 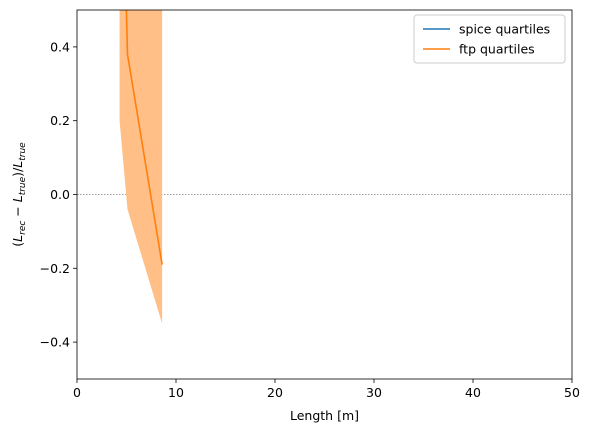 What do you see at coordinates (497, 49) in the screenshot?
I see `legend-label-ftp: ftp quartiles` at bounding box center [497, 49].